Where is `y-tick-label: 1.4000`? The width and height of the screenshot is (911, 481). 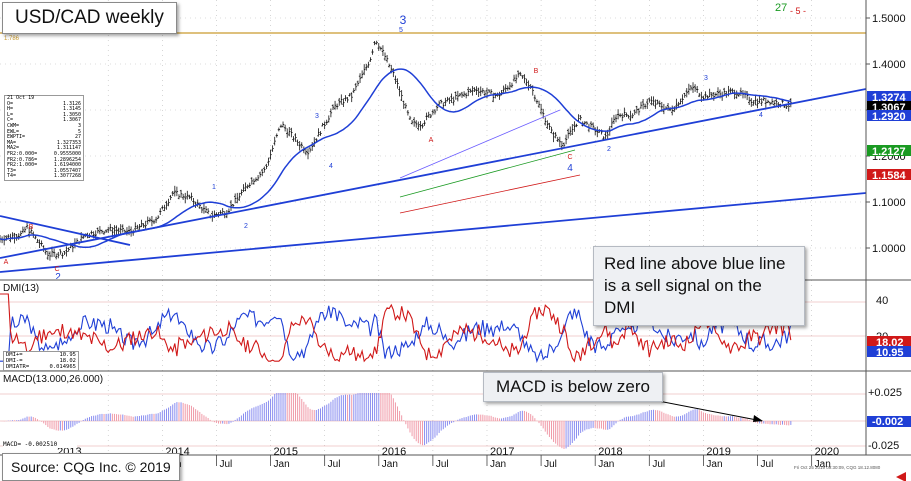
y-tick-label: 1.4000 is located at coordinates (889, 65).